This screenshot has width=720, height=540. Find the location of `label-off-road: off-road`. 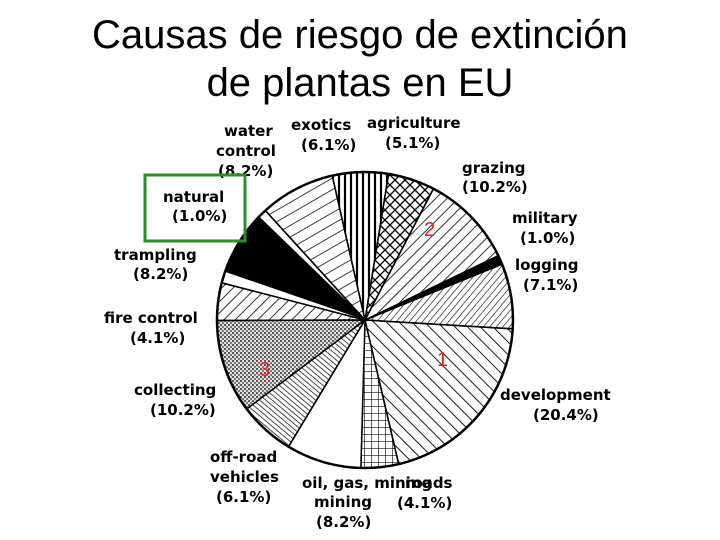

label-off-road: off-road is located at coordinates (243, 457).